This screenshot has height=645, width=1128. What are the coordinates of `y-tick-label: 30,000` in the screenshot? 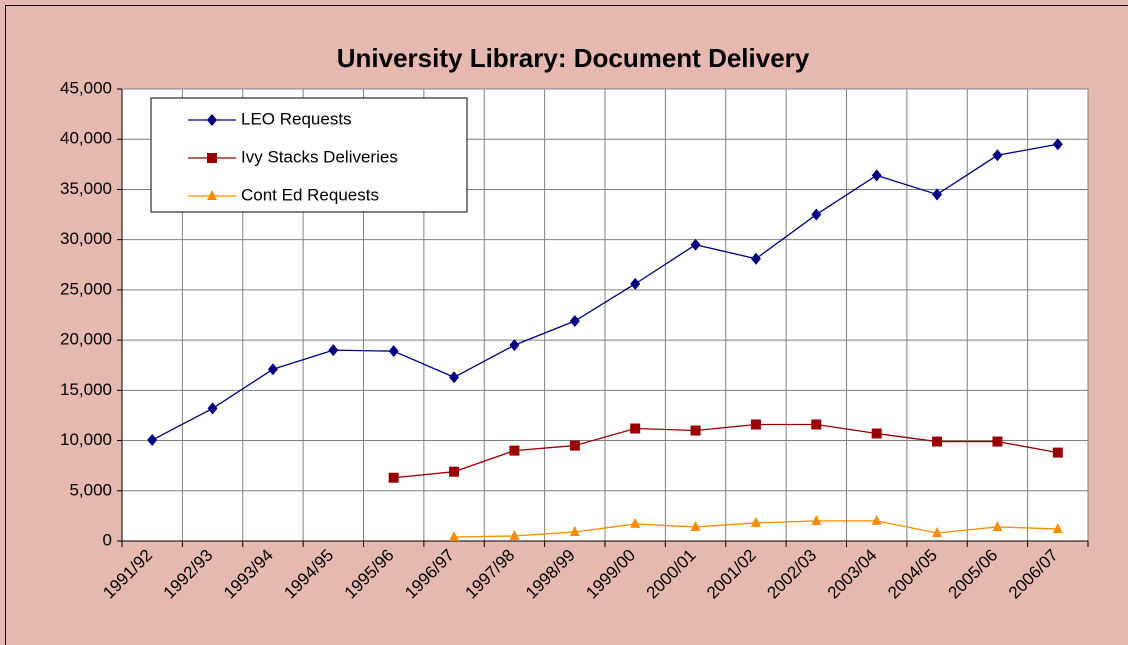 It's located at (86, 238).